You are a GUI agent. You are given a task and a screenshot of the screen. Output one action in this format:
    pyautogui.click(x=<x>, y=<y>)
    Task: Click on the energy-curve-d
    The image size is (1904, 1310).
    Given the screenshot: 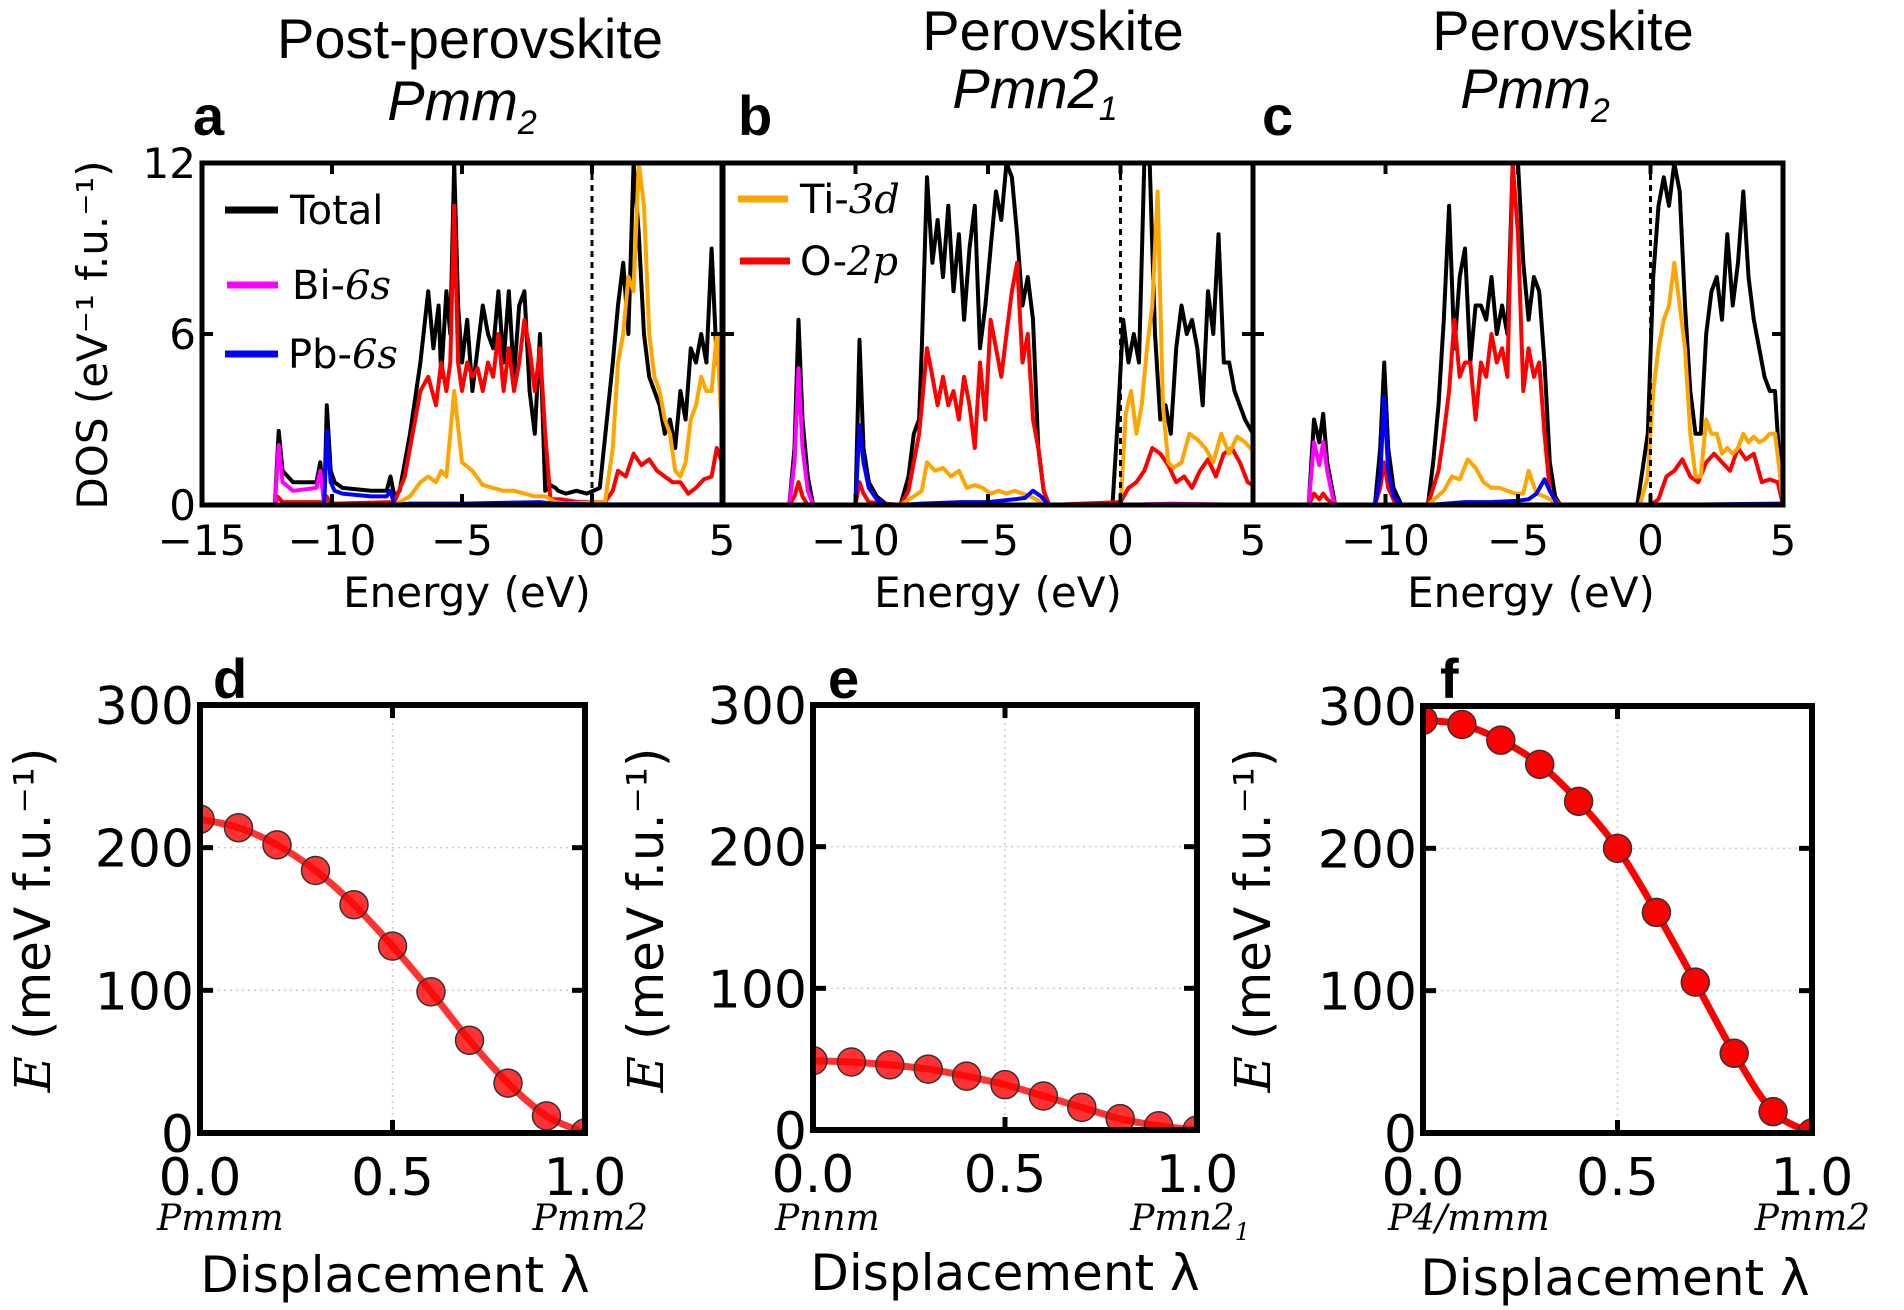 What is the action you would take?
    pyautogui.click(x=392, y=969)
    